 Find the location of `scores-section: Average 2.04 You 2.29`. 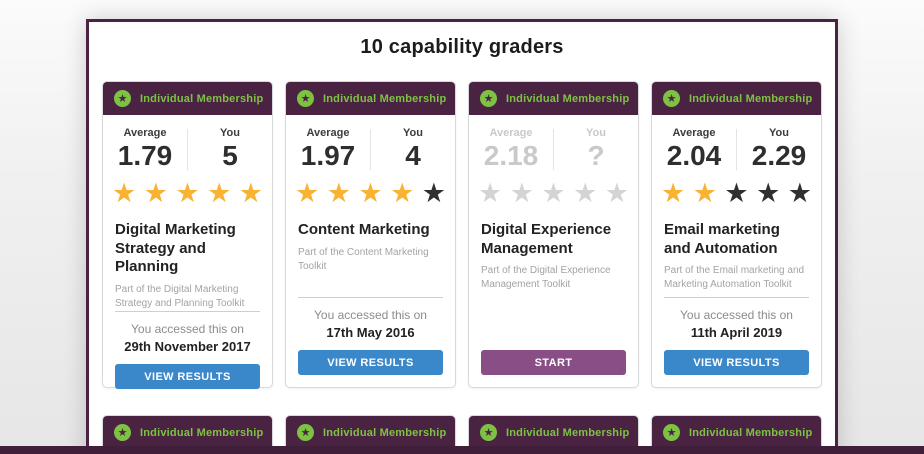

scores-section: Average 2.04 You 2.29 is located at coordinates (736, 149).